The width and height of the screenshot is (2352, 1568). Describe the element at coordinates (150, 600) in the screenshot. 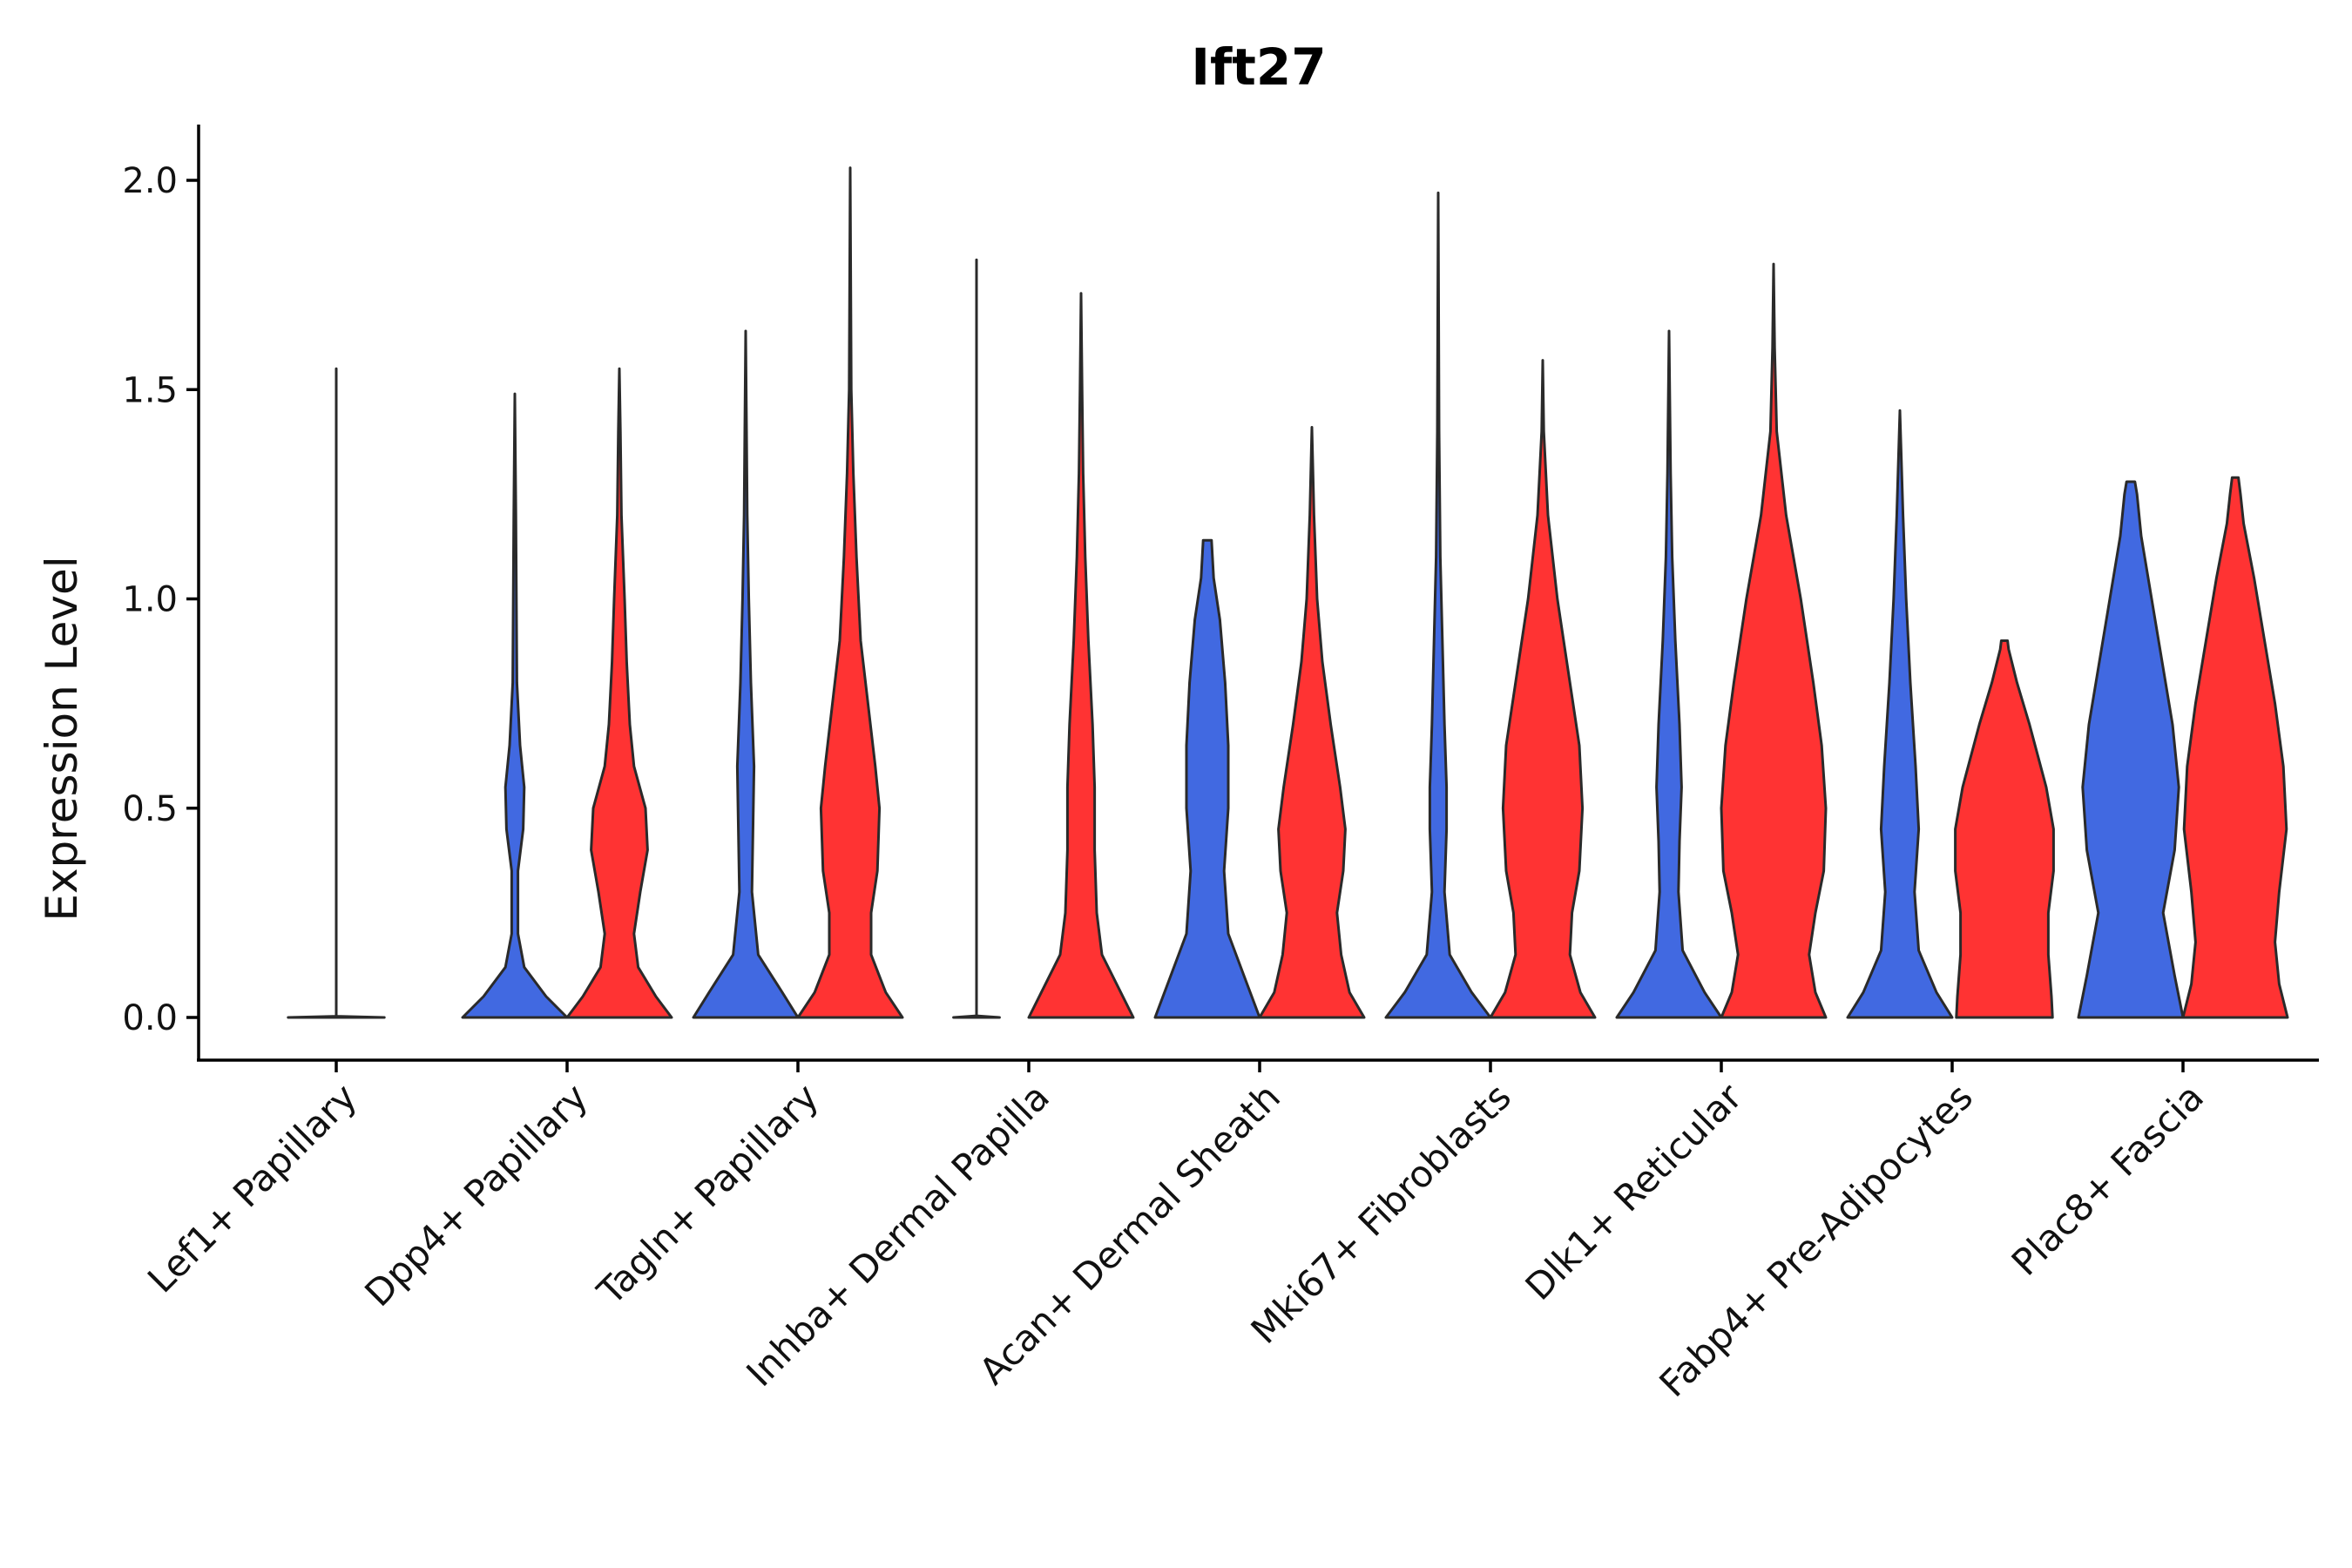

I see `y-tick-label: 1.0` at that location.